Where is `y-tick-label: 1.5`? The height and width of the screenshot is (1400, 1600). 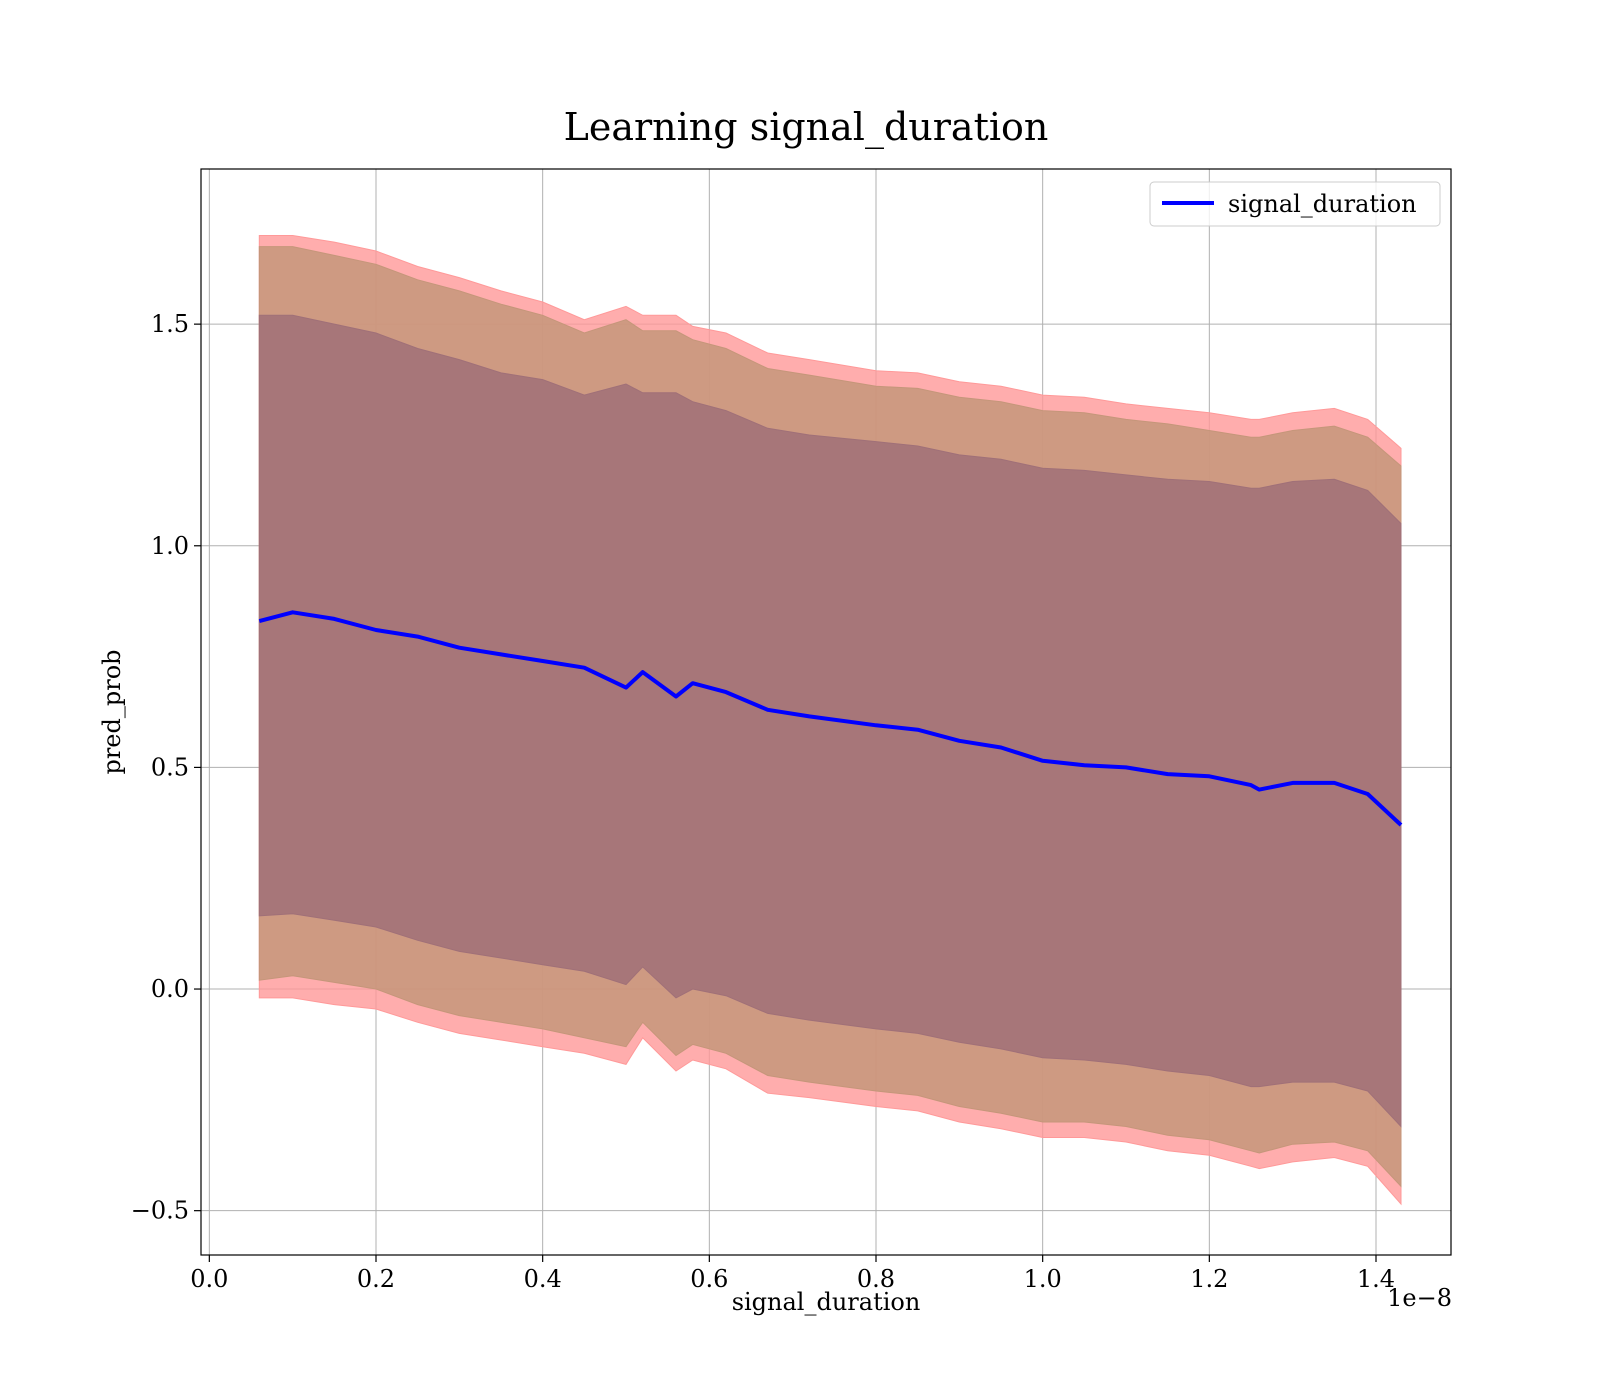
y-tick-label: 1.5 is located at coordinates (170, 324).